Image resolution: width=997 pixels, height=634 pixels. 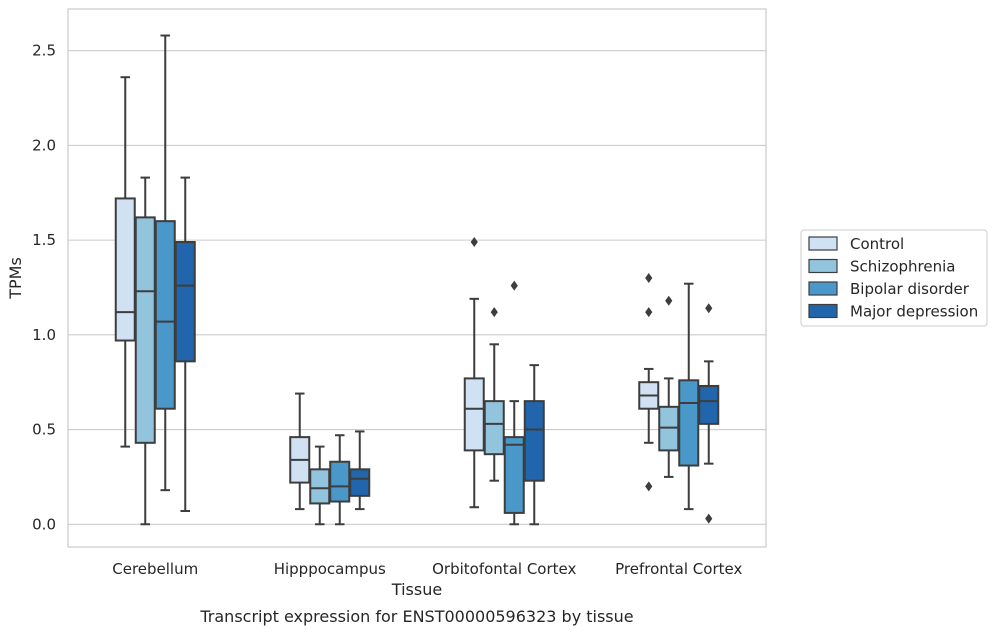 What do you see at coordinates (44, 430) in the screenshot?
I see `y-tick-label: 0.5` at bounding box center [44, 430].